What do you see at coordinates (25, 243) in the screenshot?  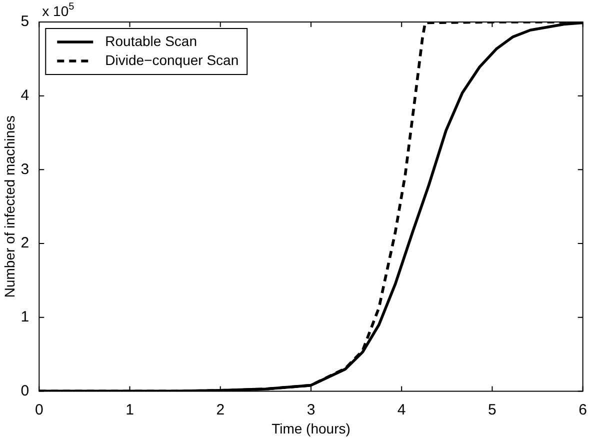 I see `y-tick-label: 2` at bounding box center [25, 243].